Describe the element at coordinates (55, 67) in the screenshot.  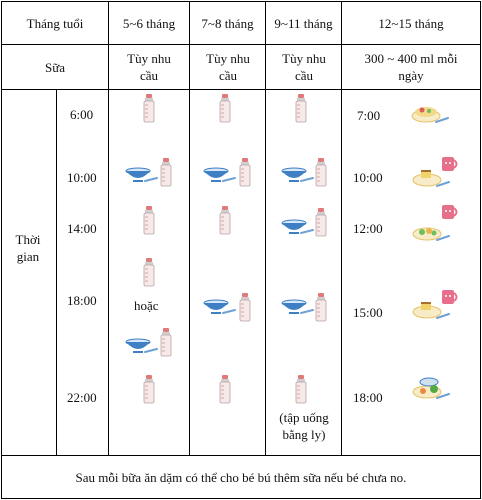
I see `milk-label: Sữa` at that location.